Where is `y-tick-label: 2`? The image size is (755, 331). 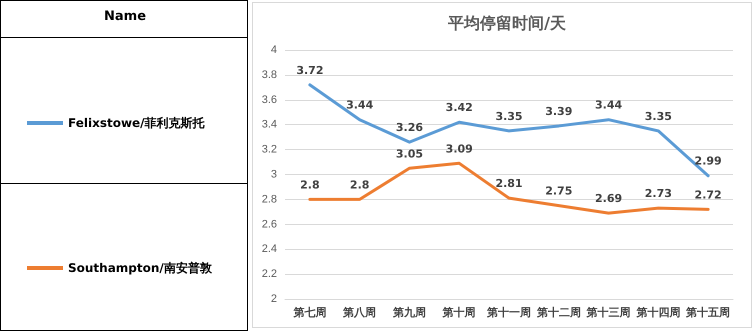
y-tick-label: 2 is located at coordinates (273, 299).